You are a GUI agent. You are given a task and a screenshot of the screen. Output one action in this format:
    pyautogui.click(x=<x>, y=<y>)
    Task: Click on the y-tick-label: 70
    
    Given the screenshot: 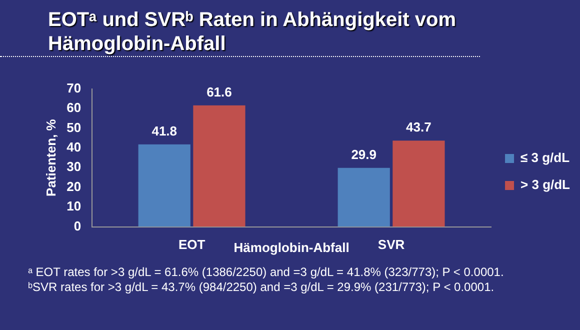 What is the action you would take?
    pyautogui.click(x=74, y=88)
    